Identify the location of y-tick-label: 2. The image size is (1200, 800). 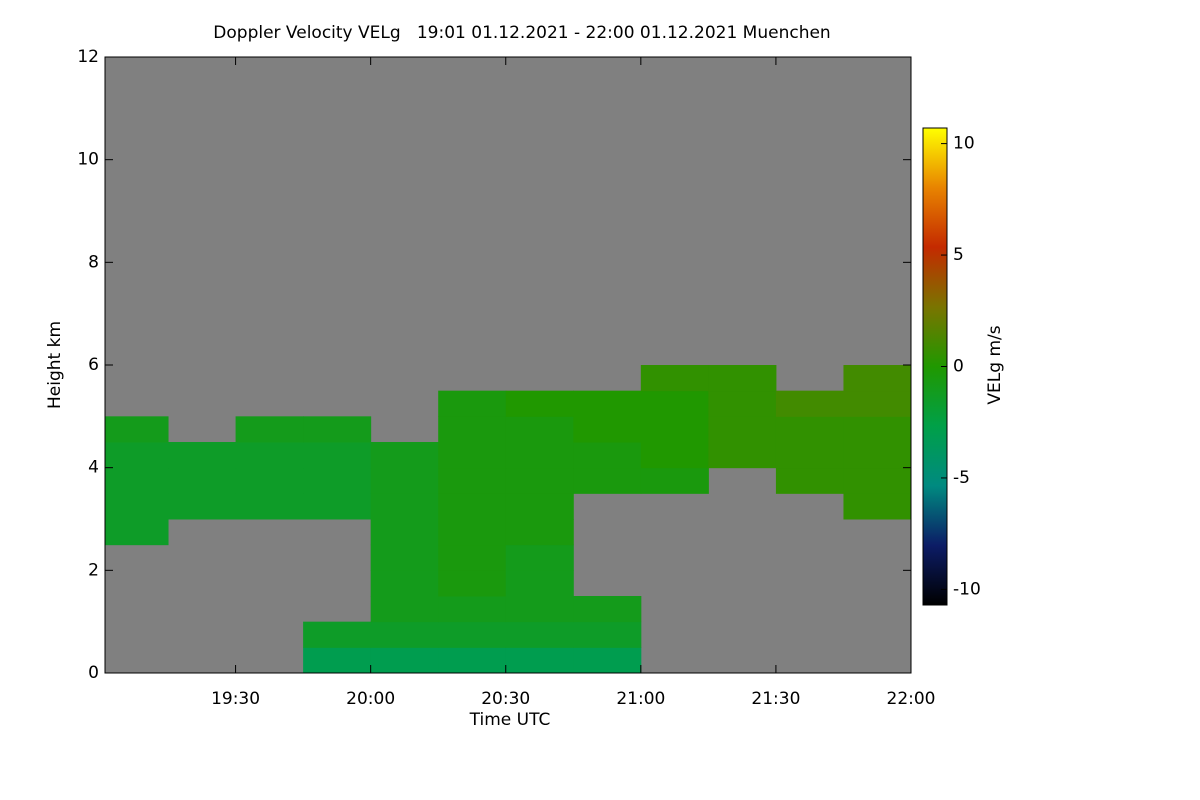
(93, 570).